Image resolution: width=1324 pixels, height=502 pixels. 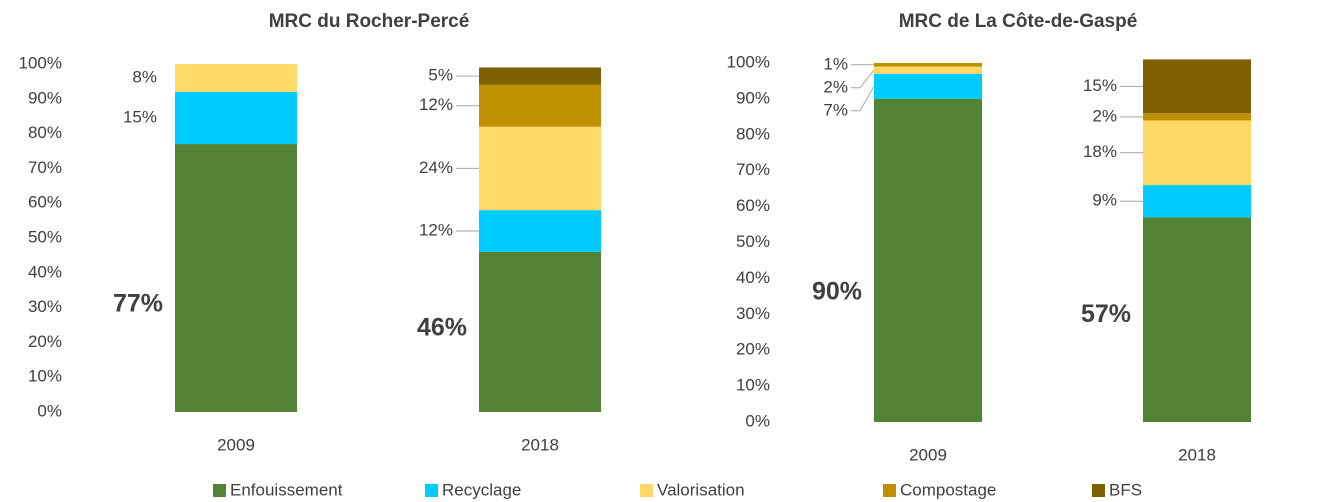 What do you see at coordinates (701, 489) in the screenshot?
I see `legend-label: Valorisation` at bounding box center [701, 489].